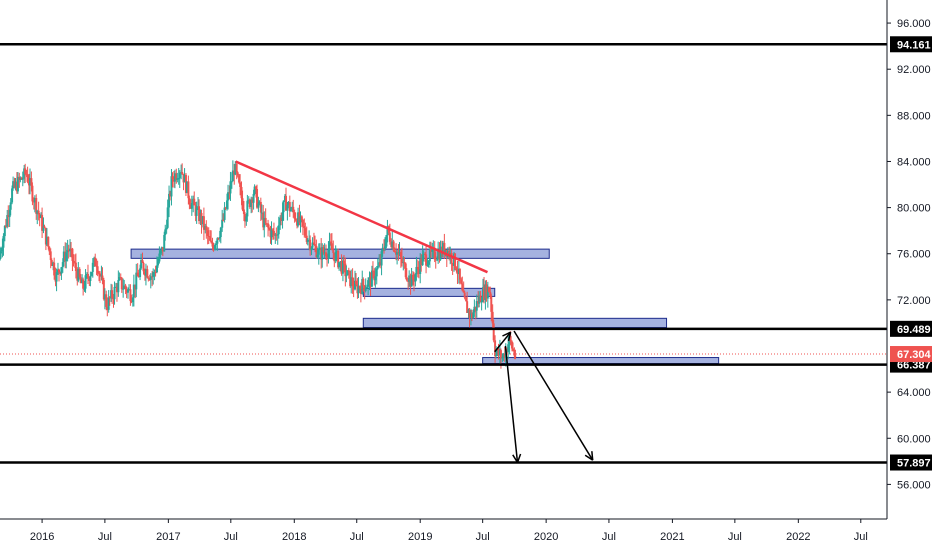 The width and height of the screenshot is (932, 555). I want to click on x-tick-label: 2020, so click(546, 537).